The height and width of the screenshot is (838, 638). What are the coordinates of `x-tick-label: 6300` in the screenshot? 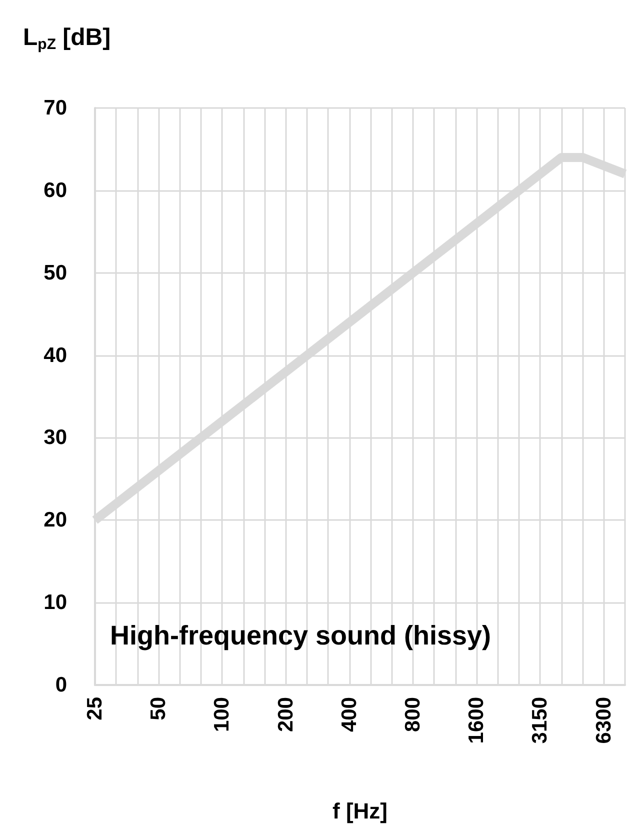 It's located at (604, 720).